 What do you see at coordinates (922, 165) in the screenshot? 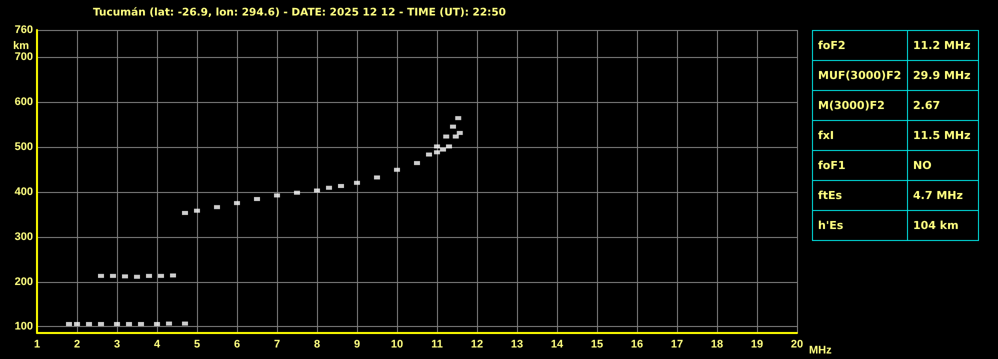
I see `text: NO` at bounding box center [922, 165].